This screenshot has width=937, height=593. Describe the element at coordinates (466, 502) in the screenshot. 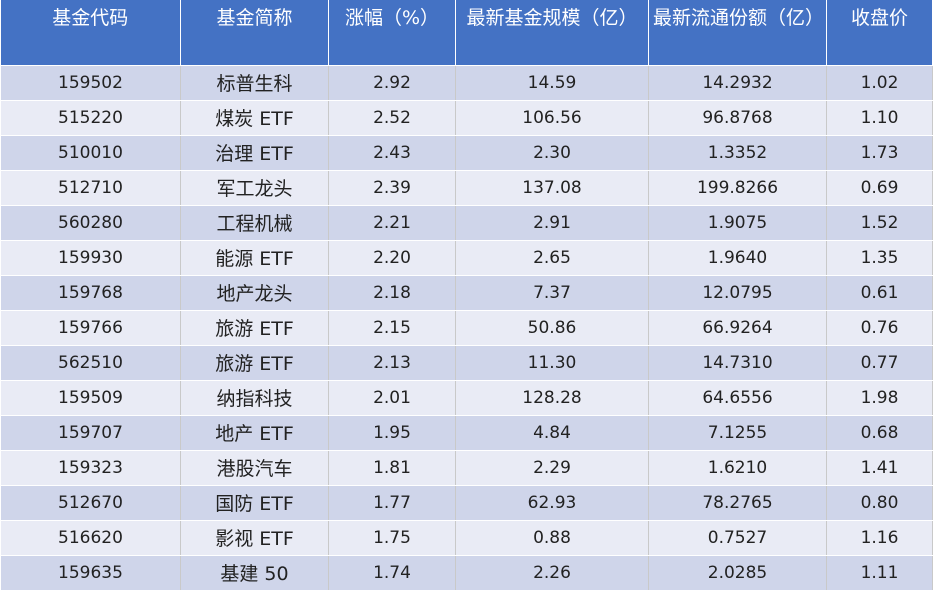

I see `table-row: 512670 国防 ETF 1.77 62.93 78.2765 0.80` at that location.